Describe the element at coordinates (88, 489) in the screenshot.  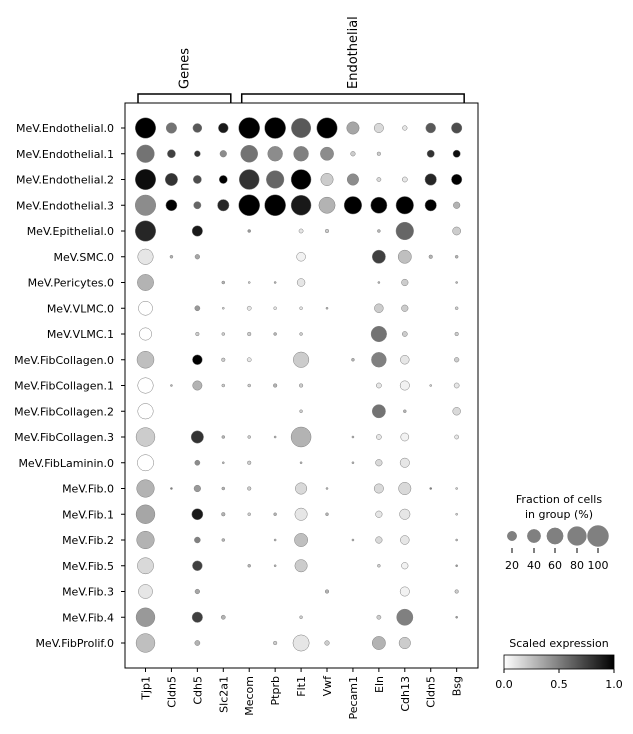
I see `cell-type-label: MeV.Fib.0` at that location.